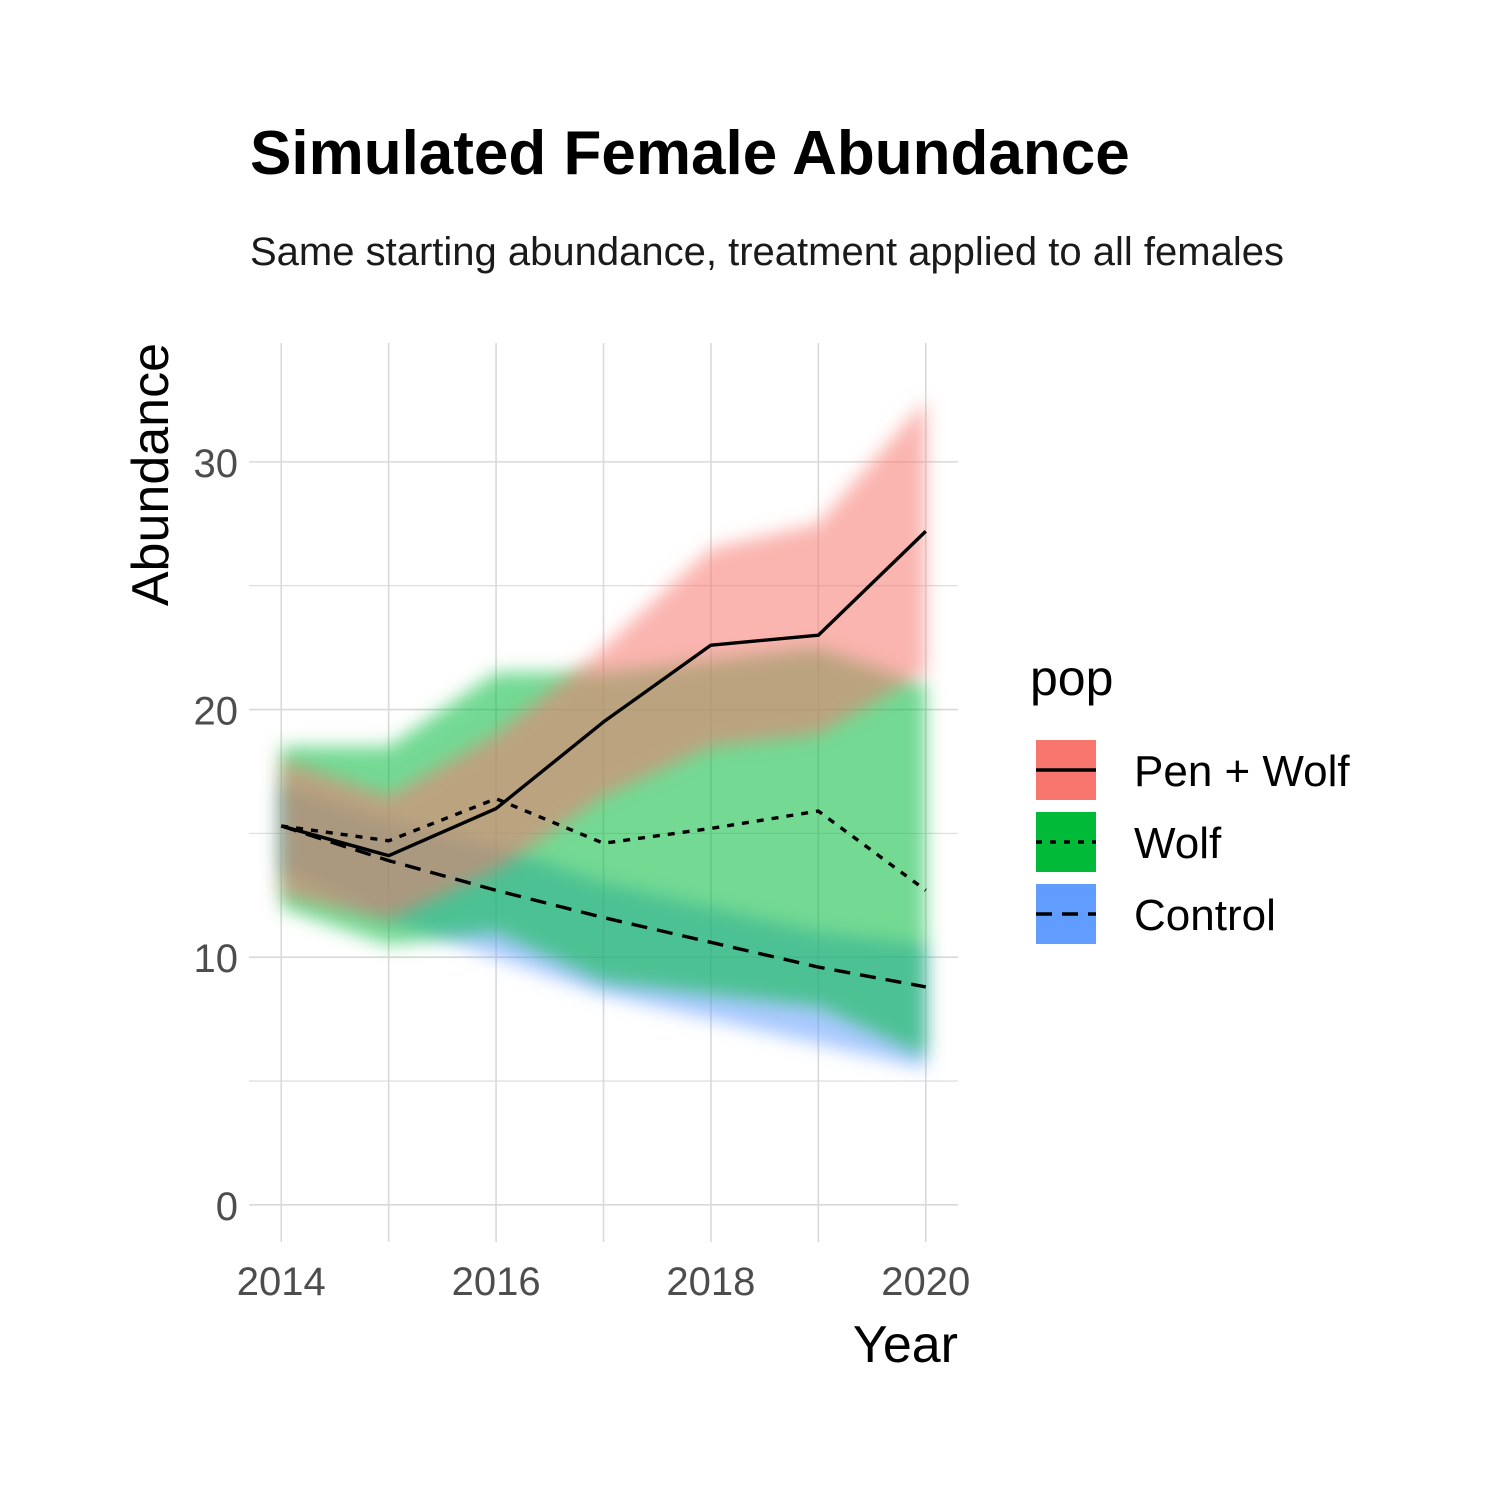 The height and width of the screenshot is (1500, 1500). Describe the element at coordinates (710, 1282) in the screenshot. I see `x-tick-label: 2018` at that location.